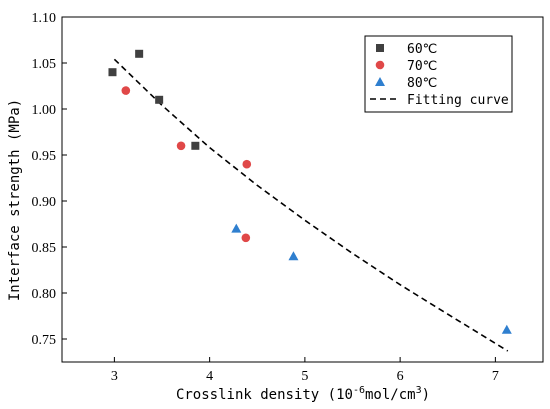 The width and height of the screenshot is (550, 409). I want to click on y-tick-label: 0.75, so click(44, 340).